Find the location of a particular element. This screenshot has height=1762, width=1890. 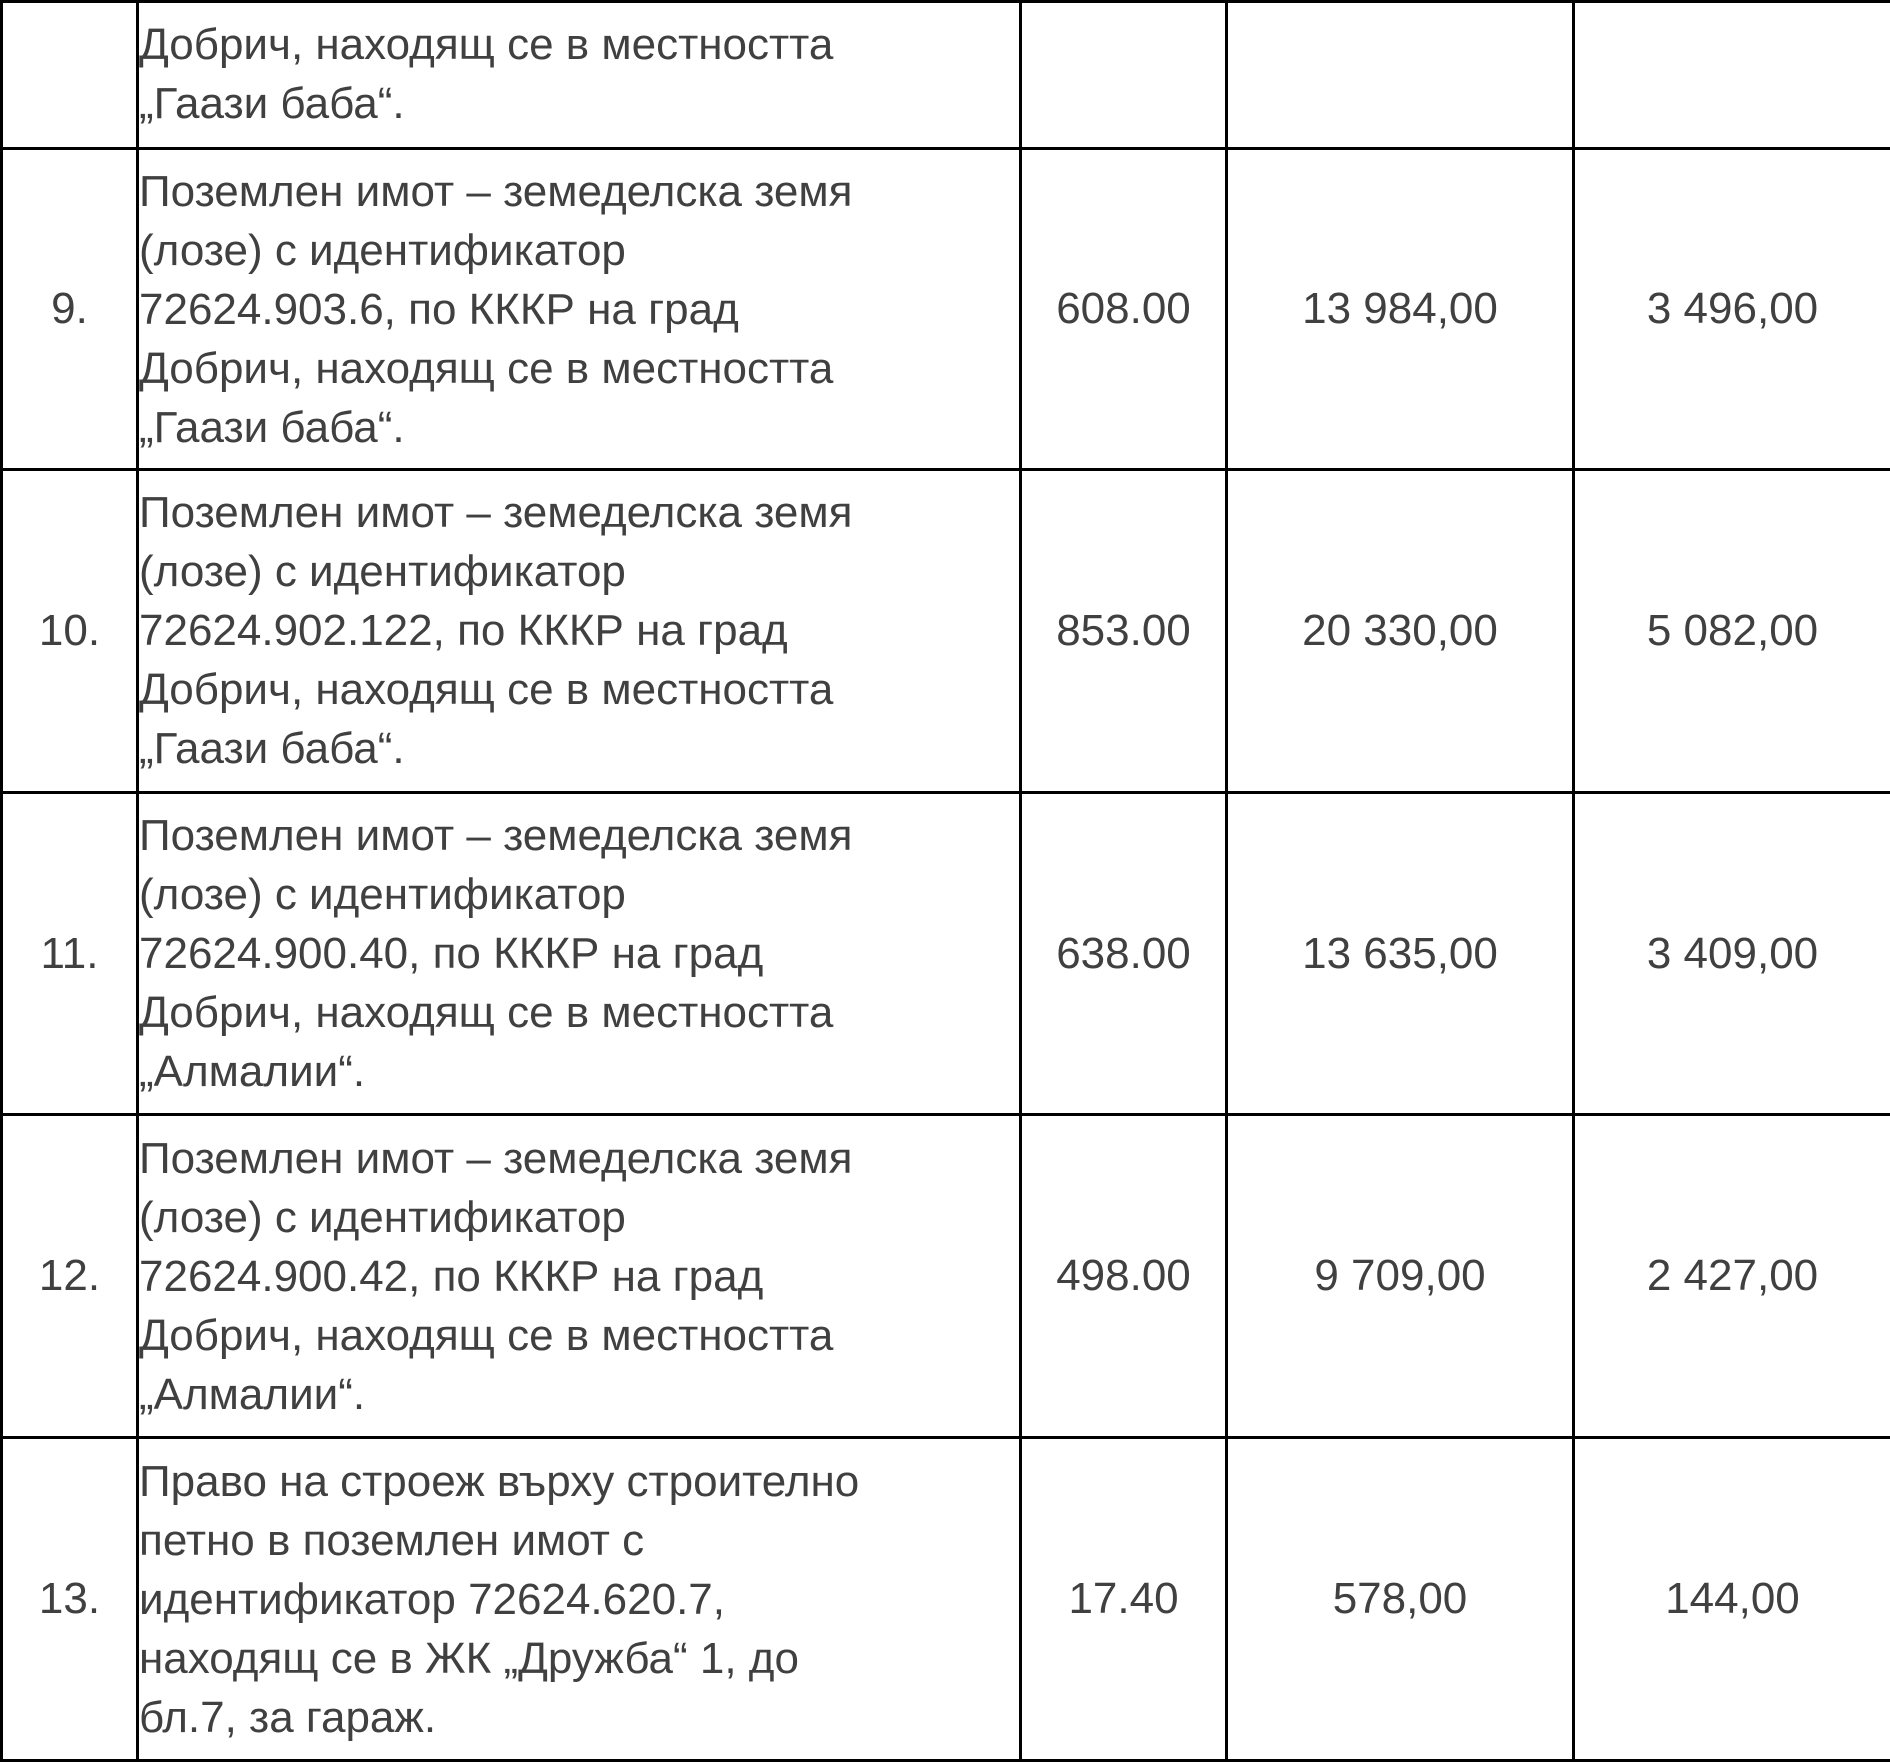

area-cell: 498.00 is located at coordinates (1123, 1276).